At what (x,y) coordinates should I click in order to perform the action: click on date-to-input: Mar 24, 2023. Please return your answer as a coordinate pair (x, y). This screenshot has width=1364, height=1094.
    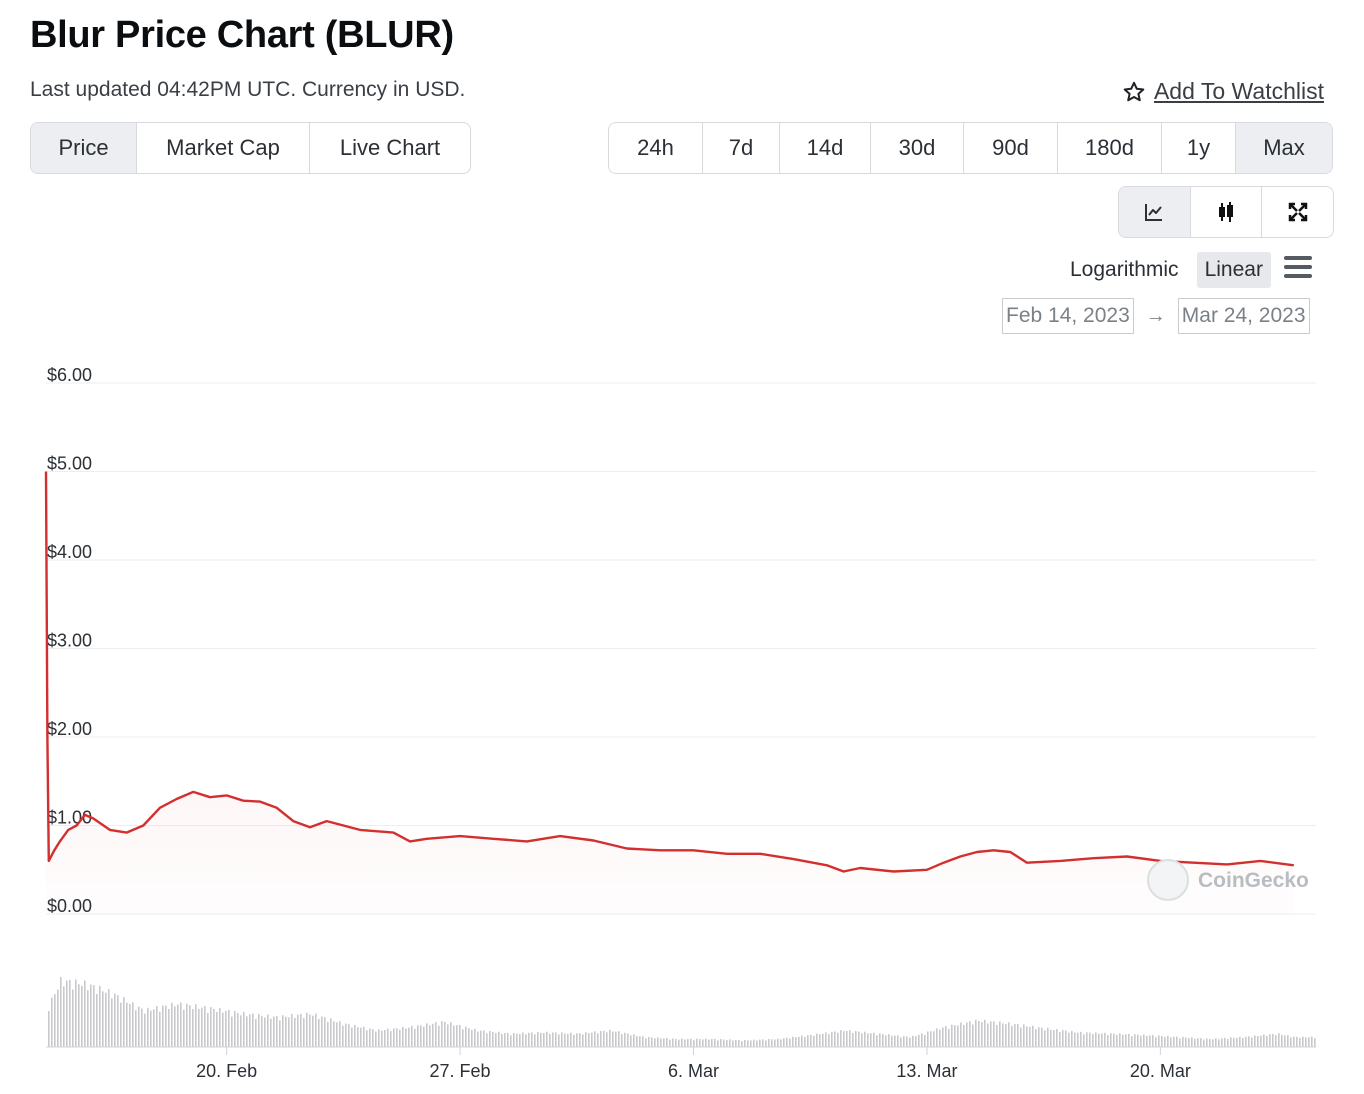
    Looking at the image, I should click on (1243, 316).